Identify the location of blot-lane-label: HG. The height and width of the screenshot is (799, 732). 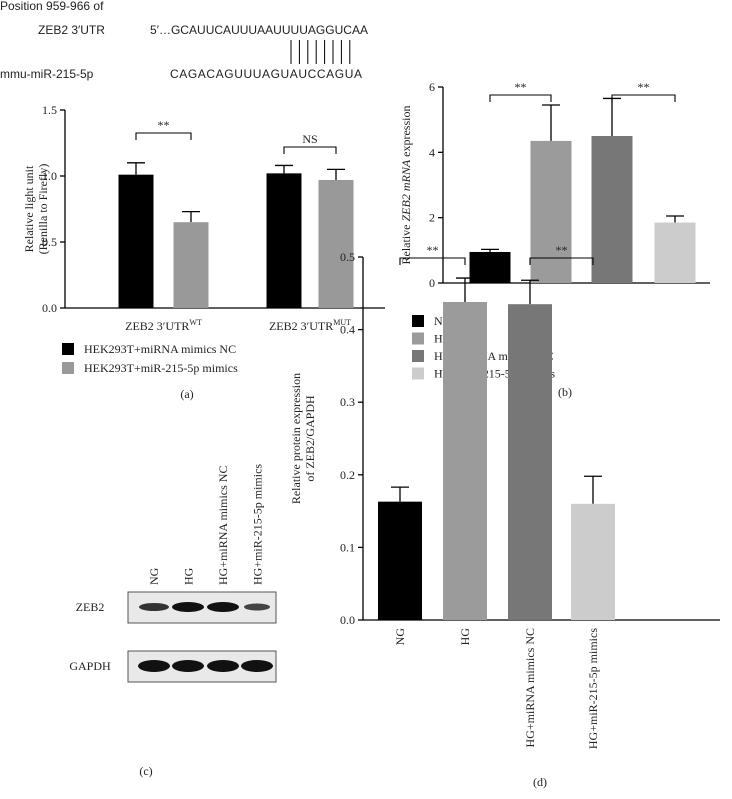
(189, 576).